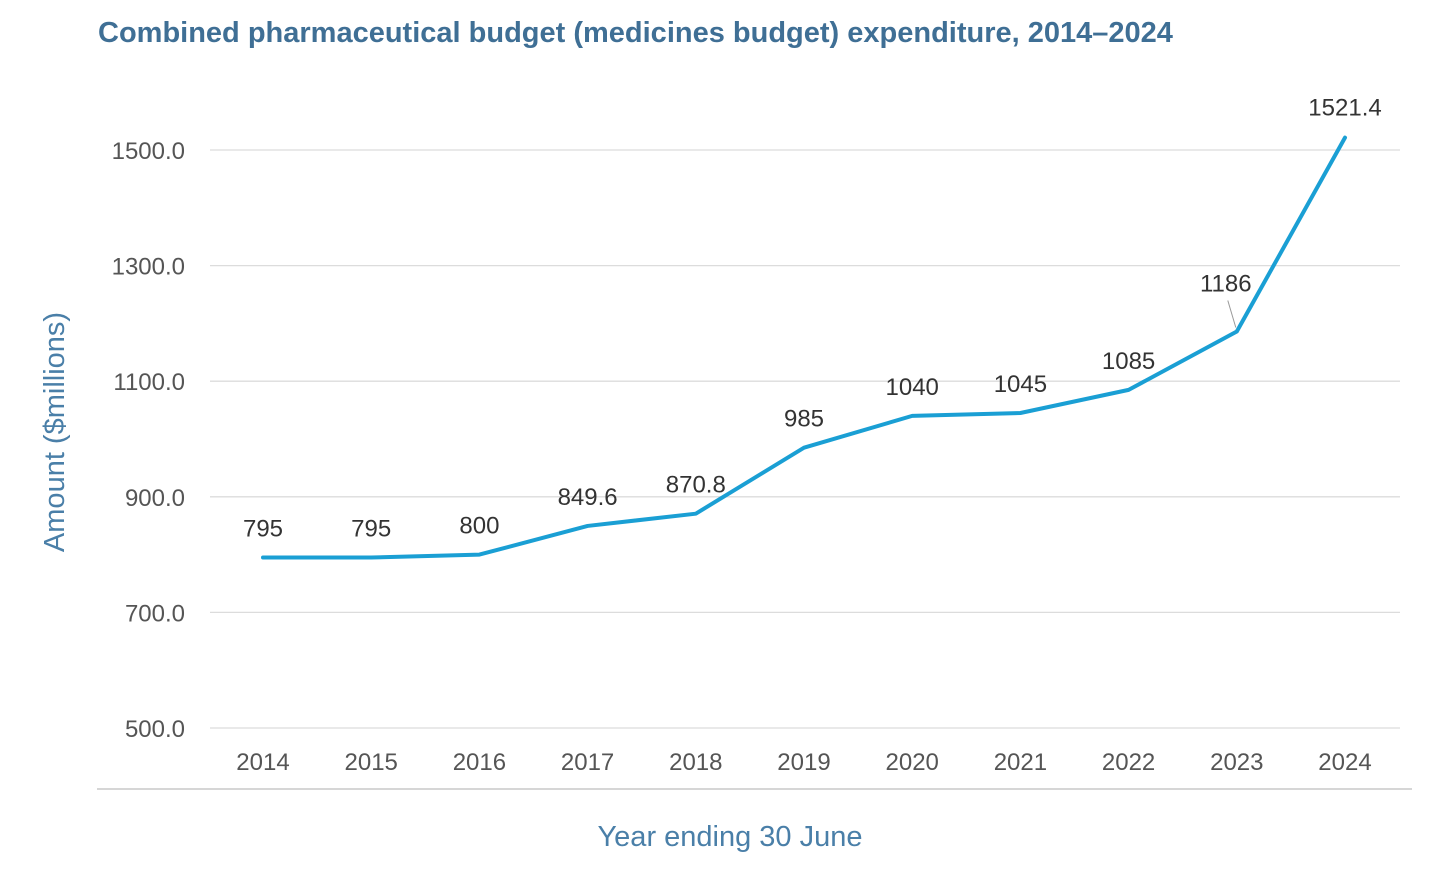 This screenshot has height=880, width=1446. I want to click on x-tick-label: 2017, so click(587, 762).